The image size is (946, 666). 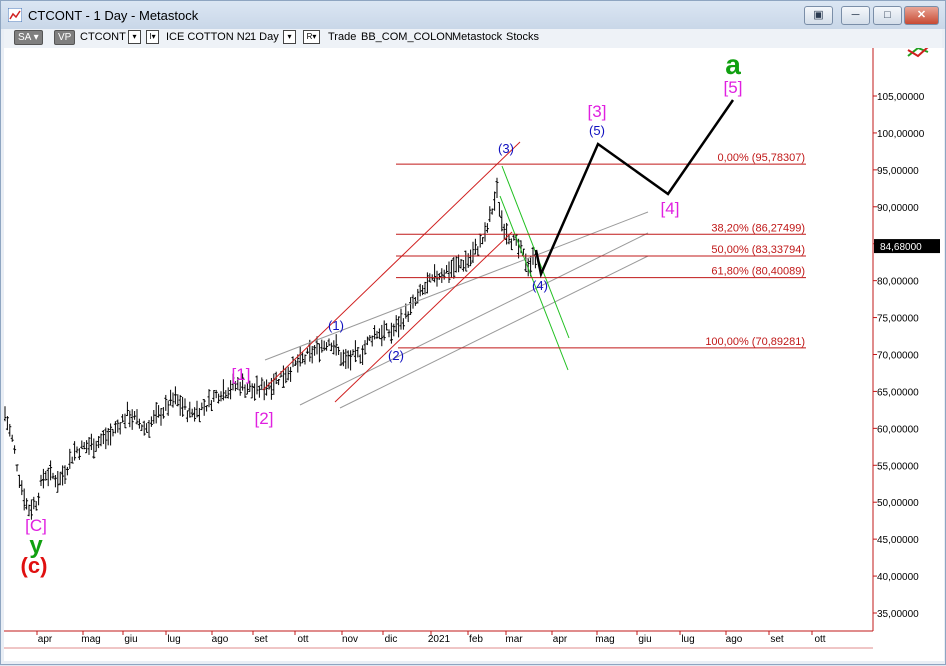 What do you see at coordinates (264, 37) in the screenshot?
I see `period-label: 1 Day` at bounding box center [264, 37].